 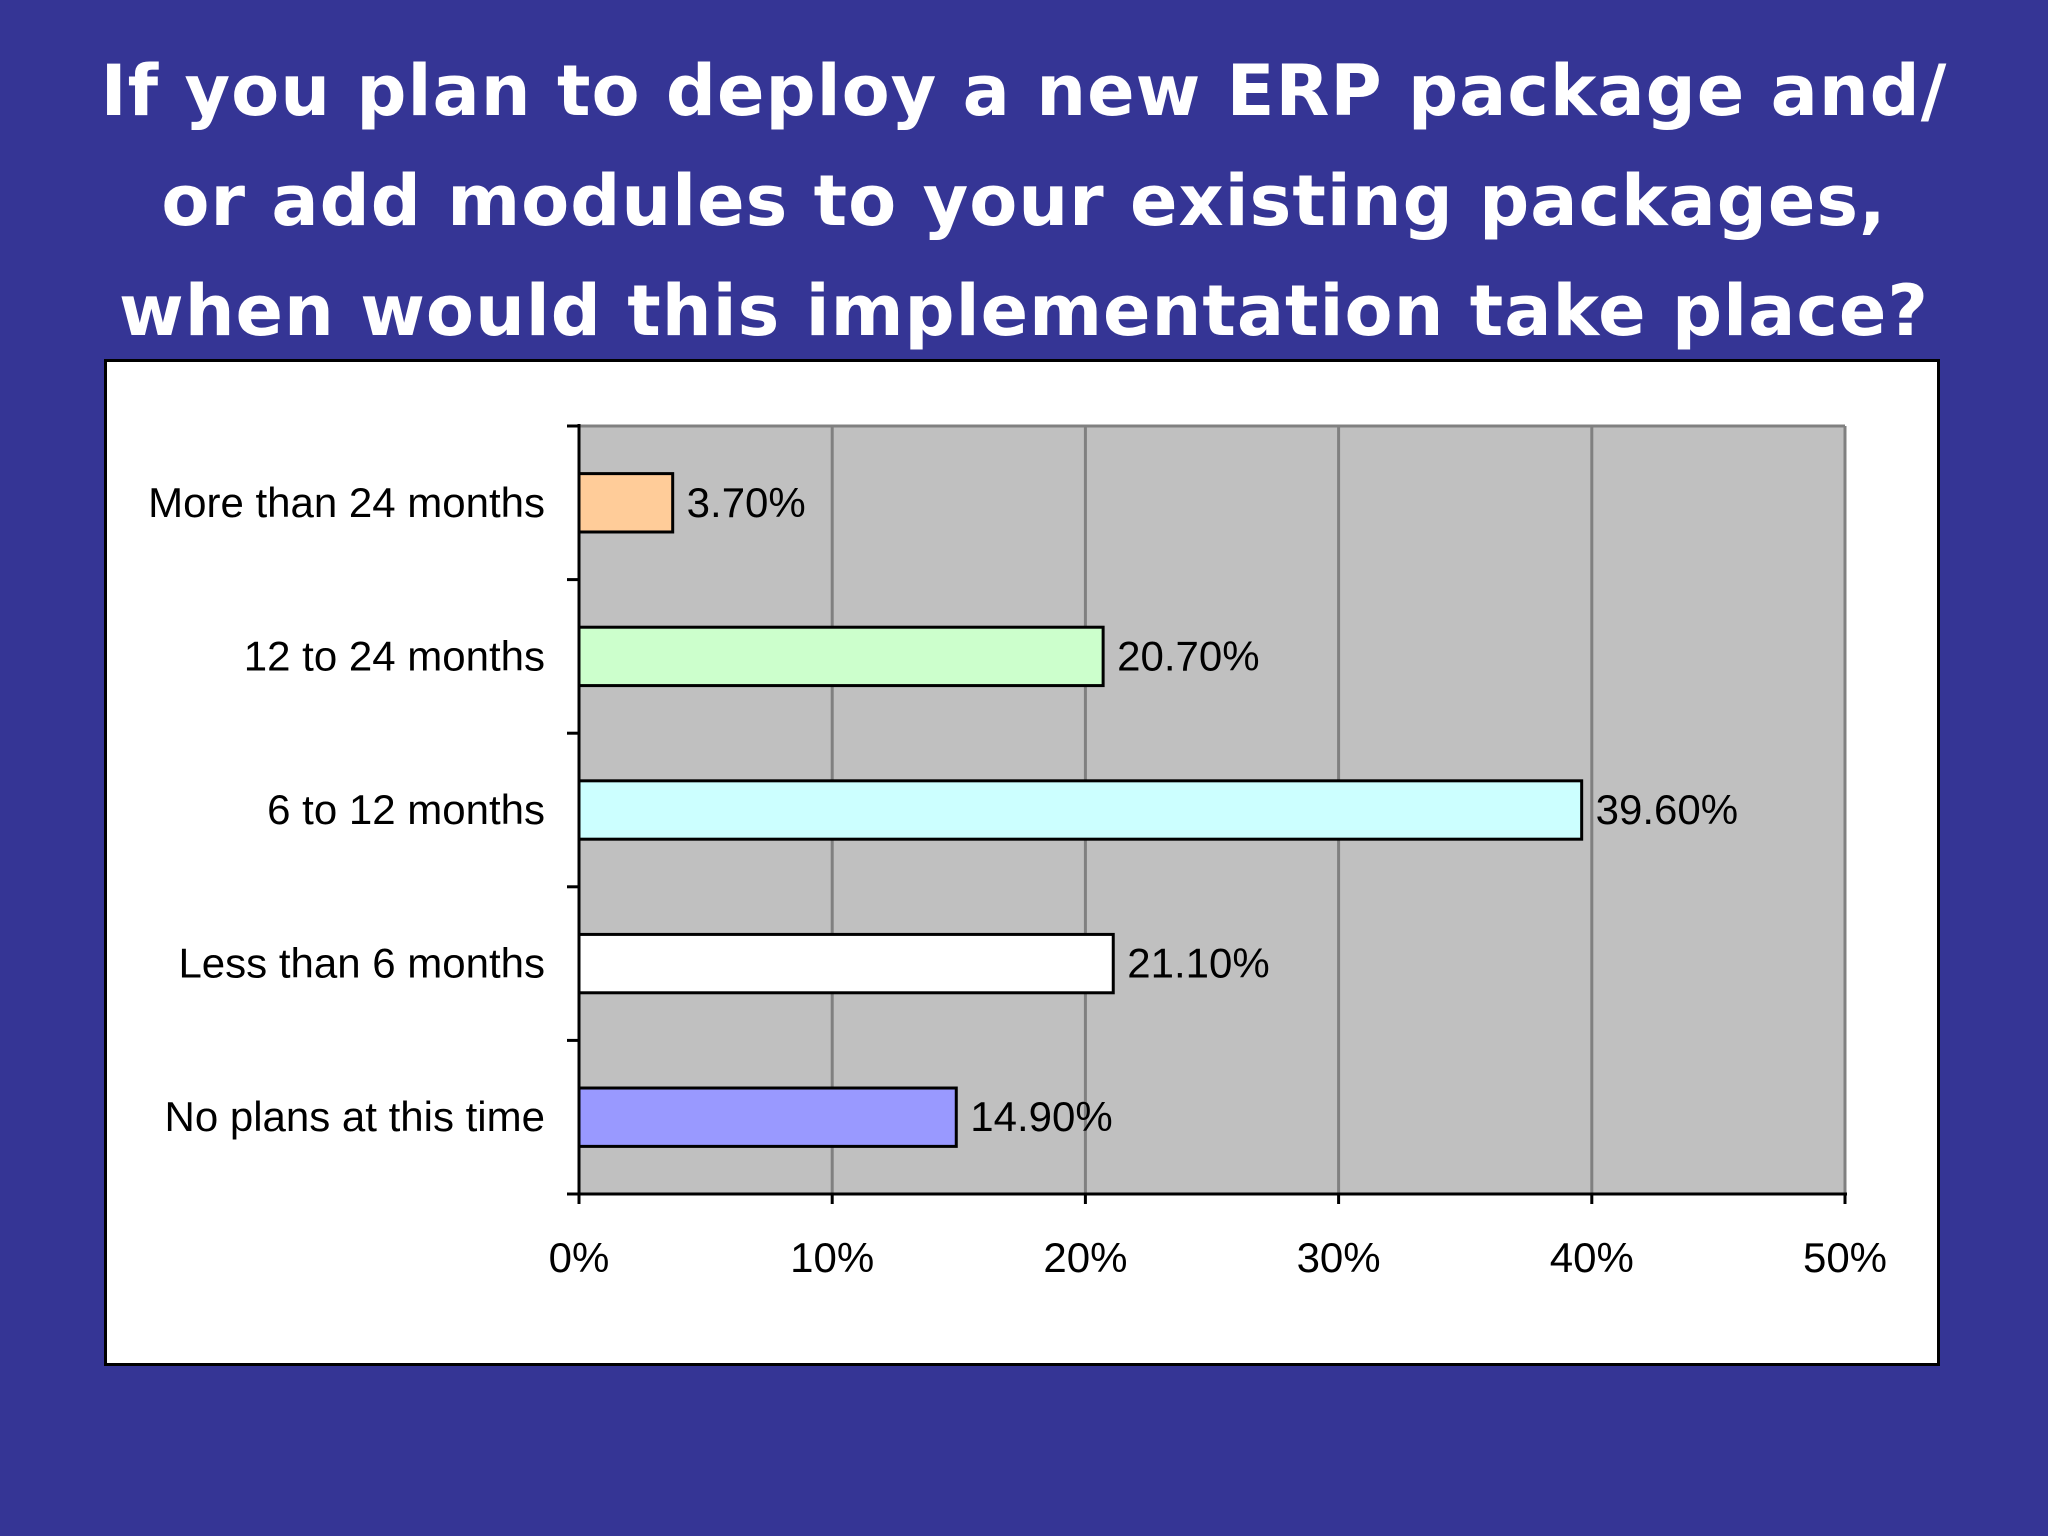 I want to click on data-label-4: 14.90%, so click(x=1041, y=1116).